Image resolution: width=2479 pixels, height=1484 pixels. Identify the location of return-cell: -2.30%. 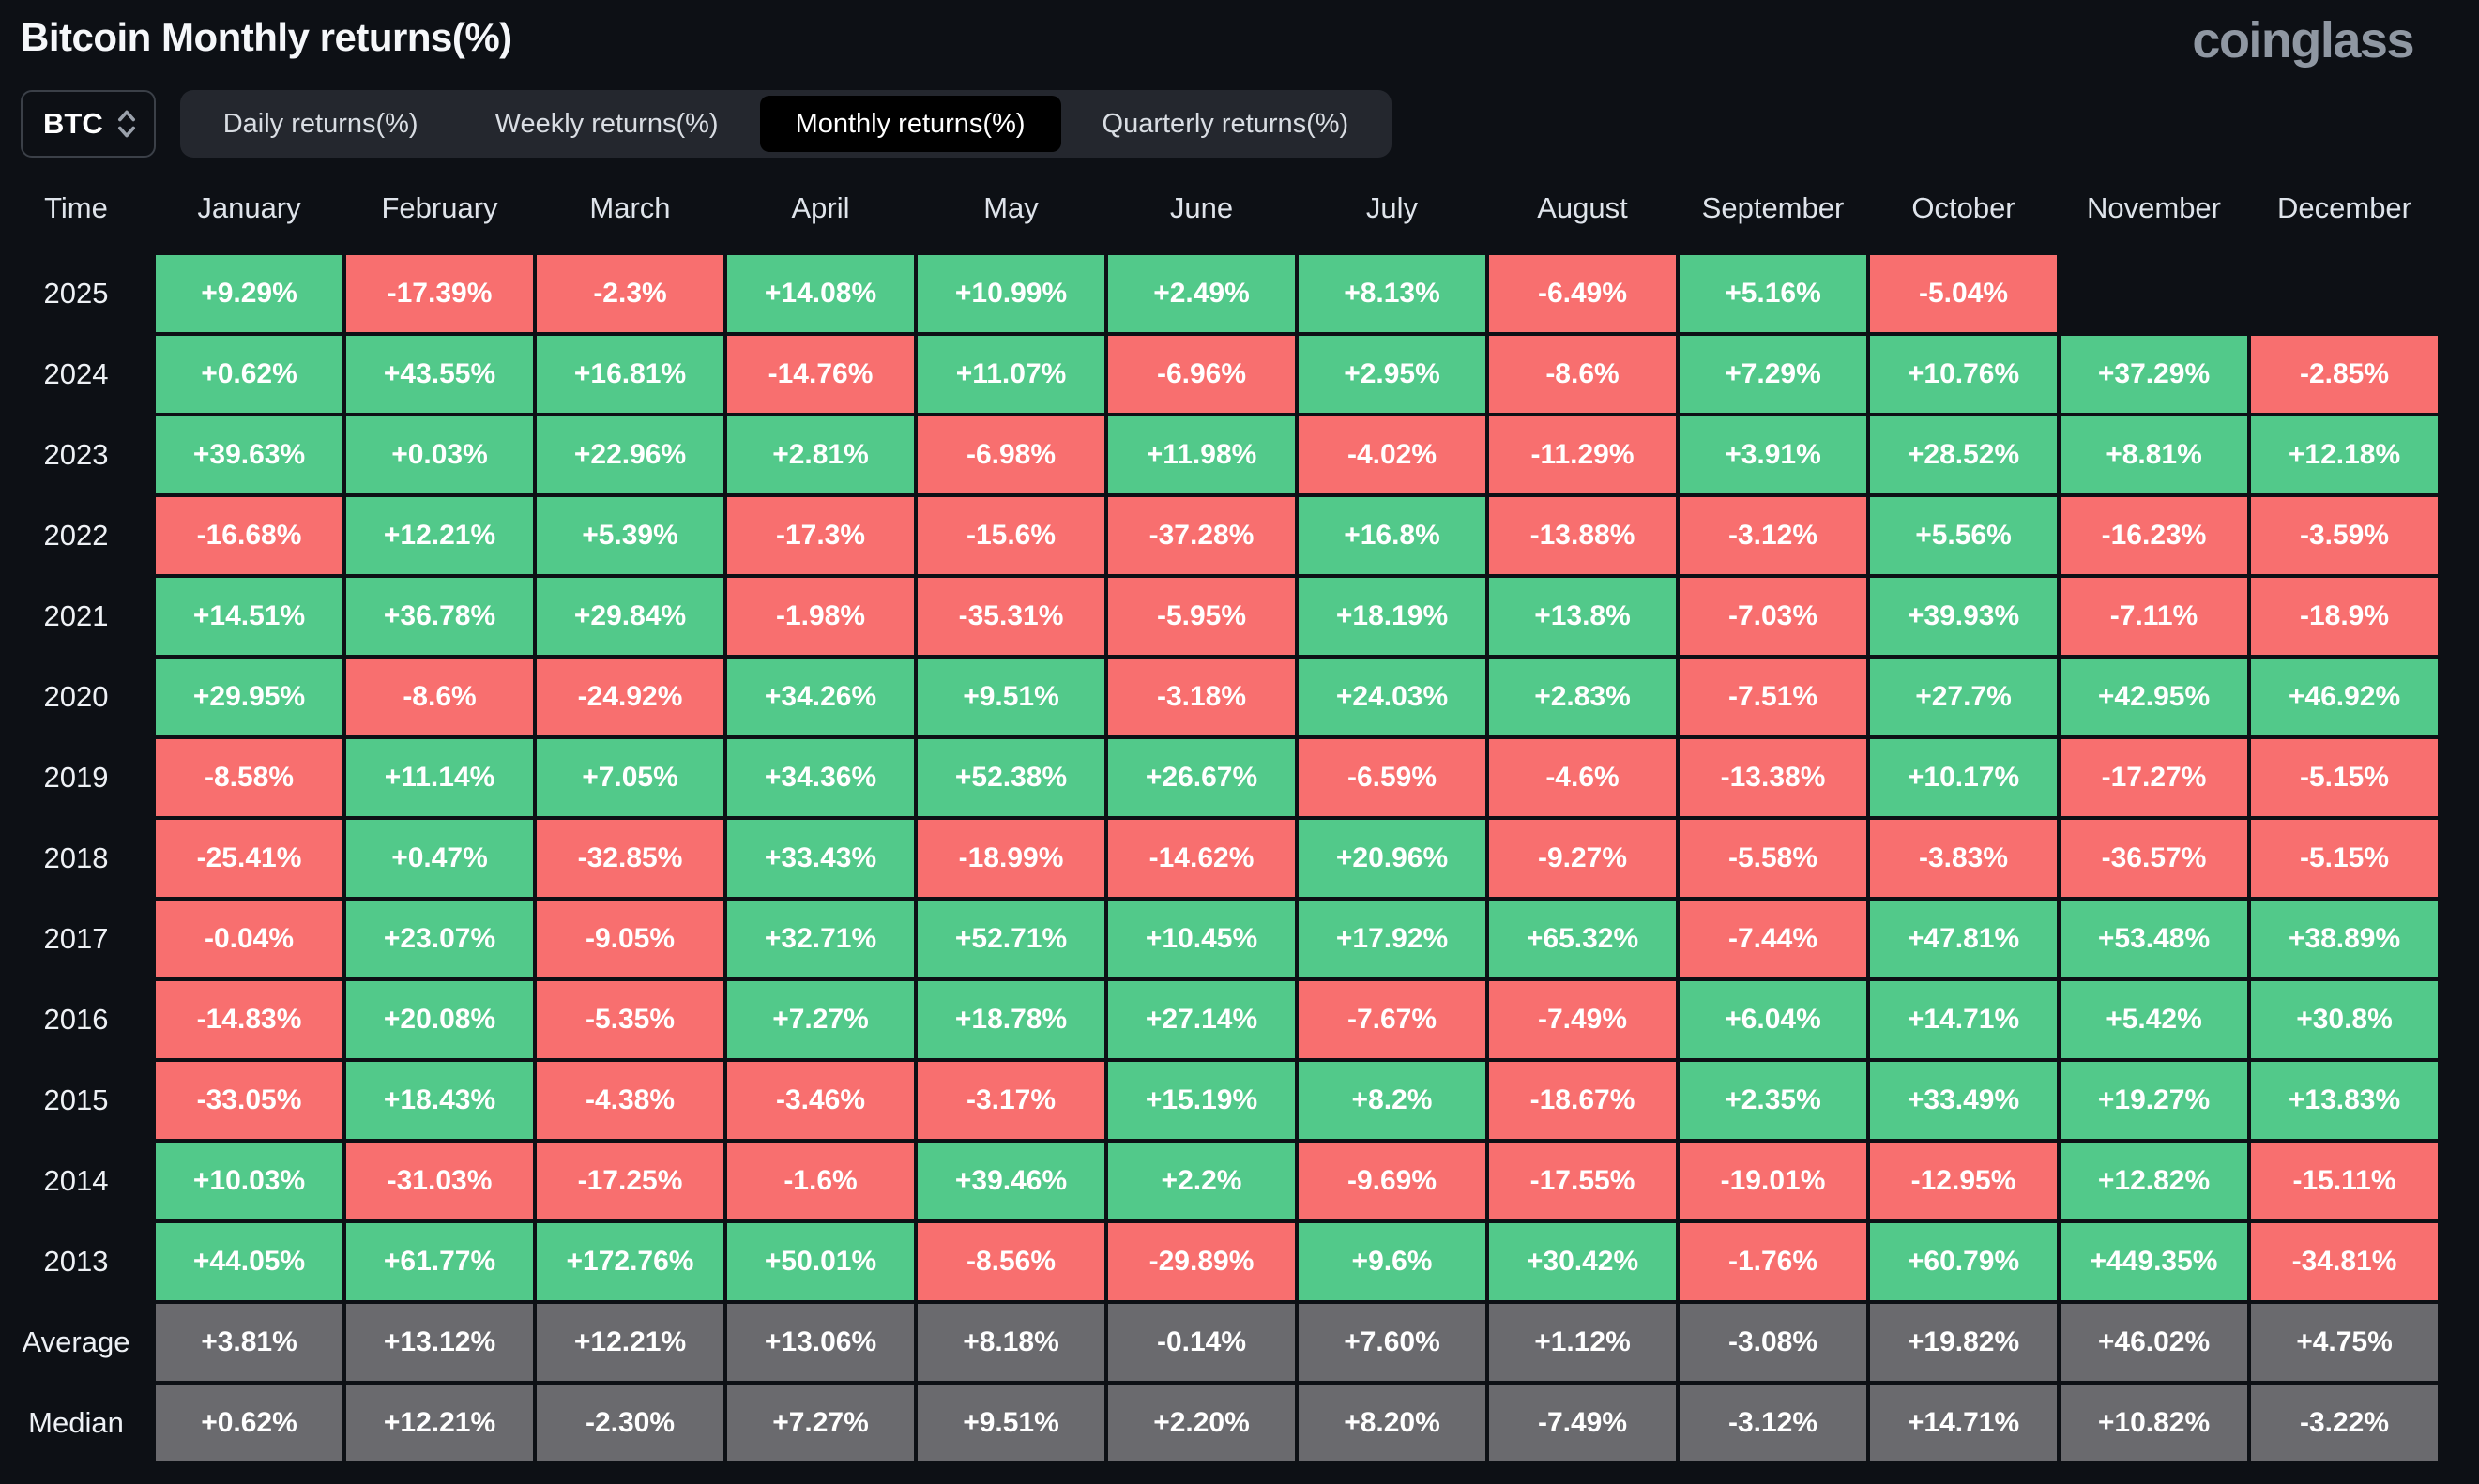
(630, 1423).